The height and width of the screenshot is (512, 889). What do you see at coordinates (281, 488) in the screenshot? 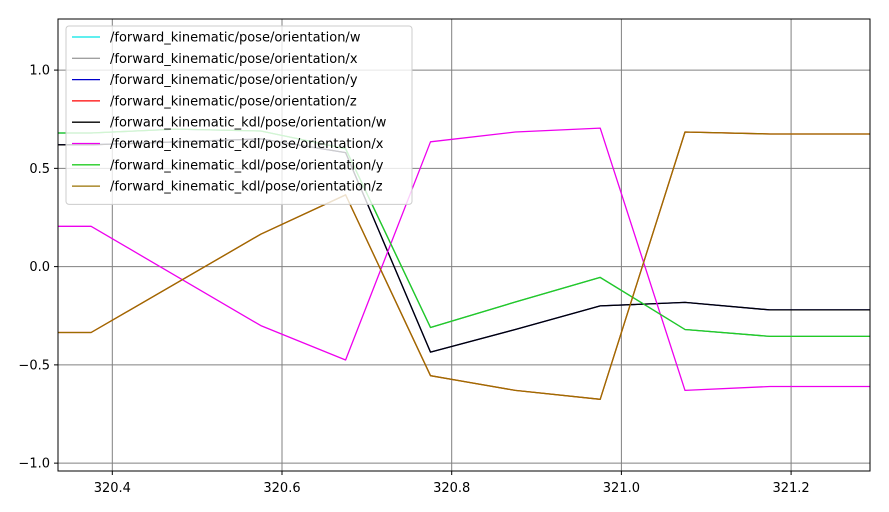
I see `x-tick-label: 320.6` at bounding box center [281, 488].